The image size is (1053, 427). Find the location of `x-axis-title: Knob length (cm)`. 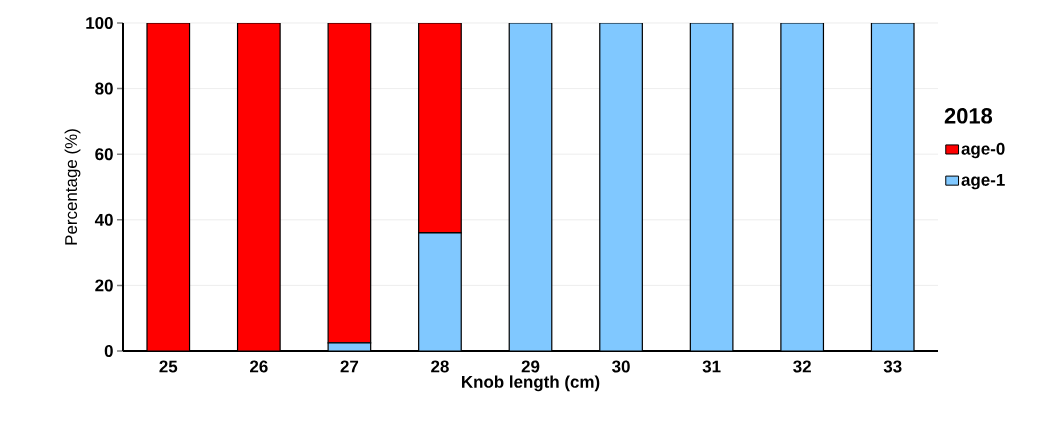

x-axis-title: Knob length (cm) is located at coordinates (531, 383).